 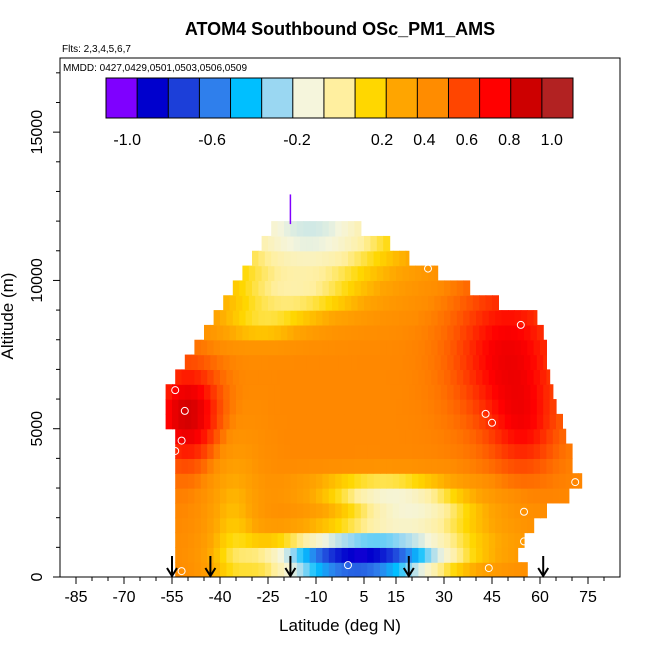 I want to click on colorbar-tick-label: -0.6, so click(x=212, y=140).